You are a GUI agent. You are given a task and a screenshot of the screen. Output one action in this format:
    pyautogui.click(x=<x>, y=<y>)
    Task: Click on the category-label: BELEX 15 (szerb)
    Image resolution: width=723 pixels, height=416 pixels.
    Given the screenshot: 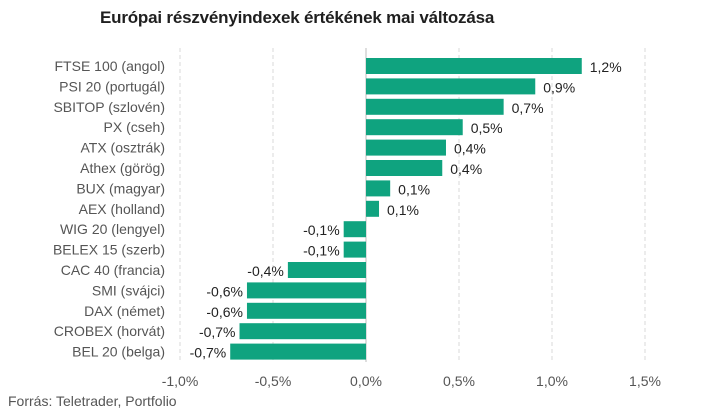 What is the action you would take?
    pyautogui.click(x=109, y=250)
    